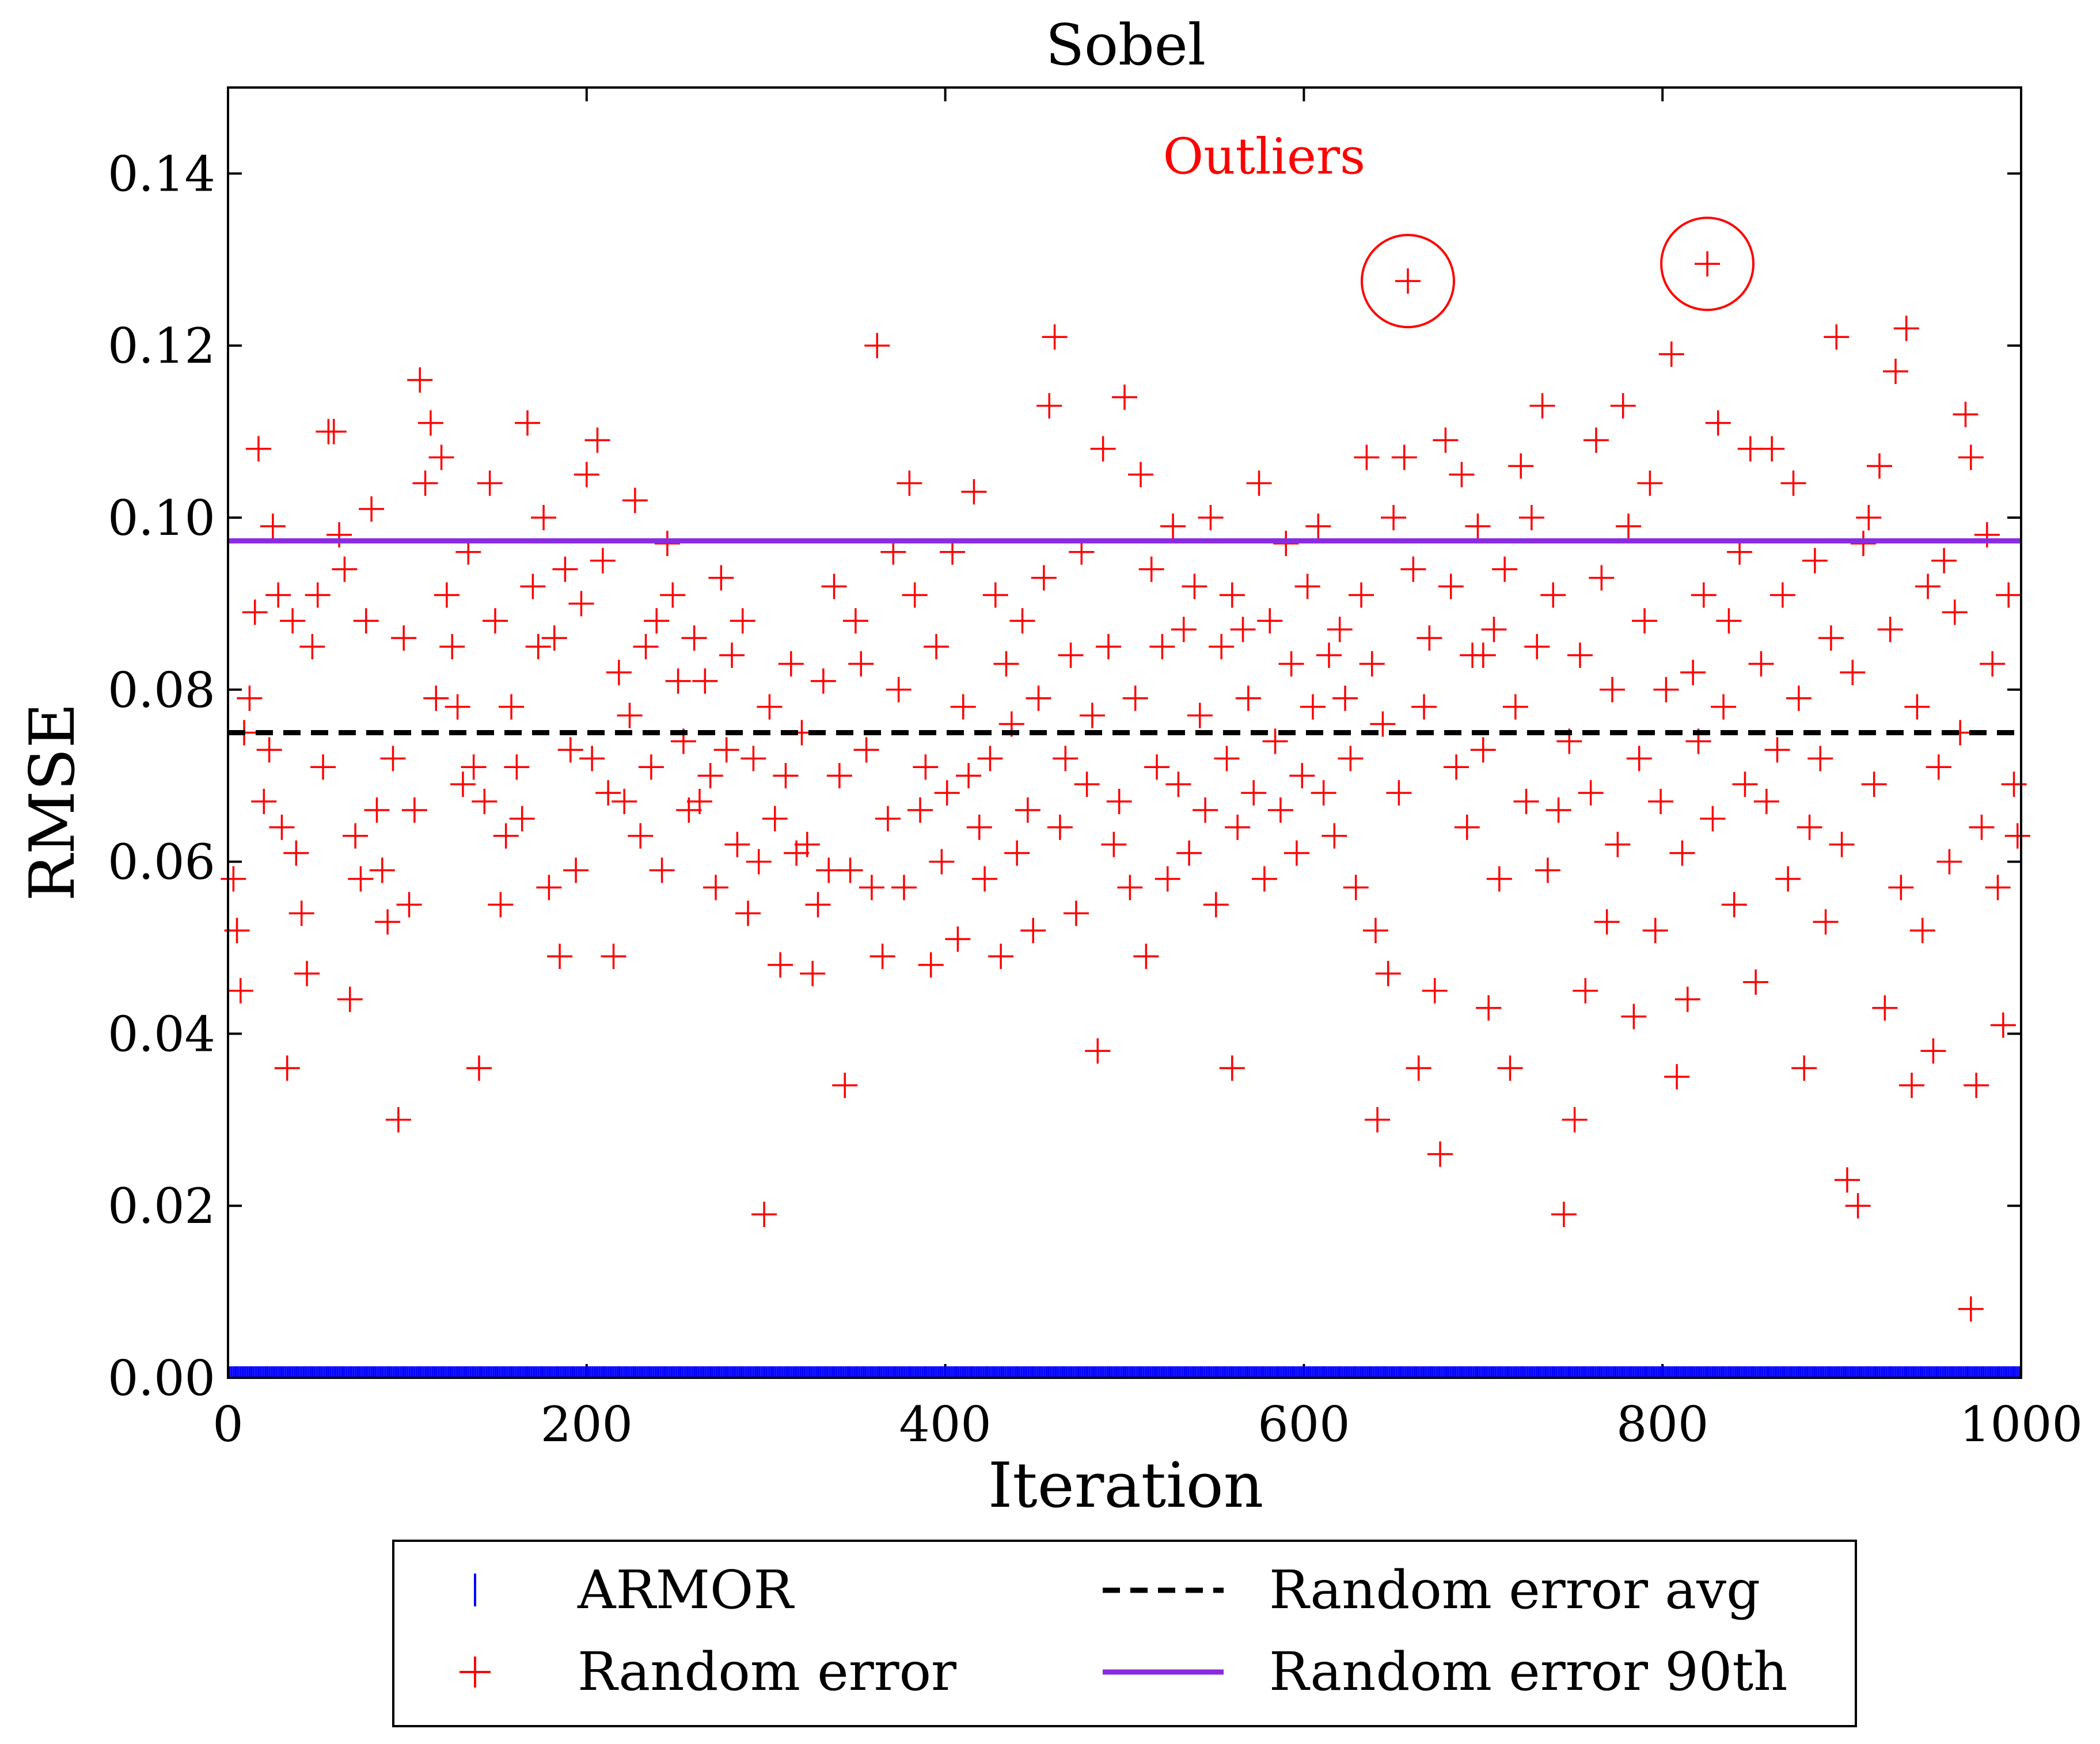 Image resolution: width=2100 pixels, height=1744 pixels. Describe the element at coordinates (227, 1424) in the screenshot. I see `x-tick-label-0: 0` at that location.